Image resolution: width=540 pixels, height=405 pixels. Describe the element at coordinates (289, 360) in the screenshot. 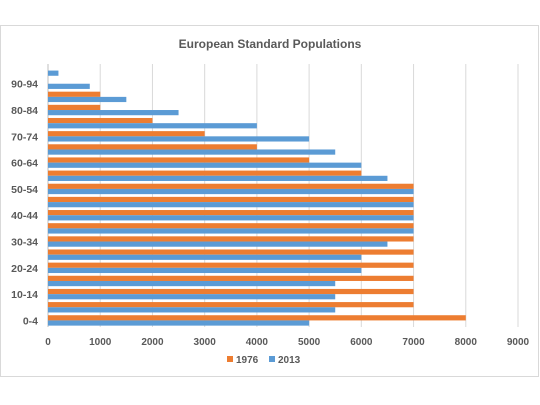

I see `legend-label-2013: 2013` at that location.